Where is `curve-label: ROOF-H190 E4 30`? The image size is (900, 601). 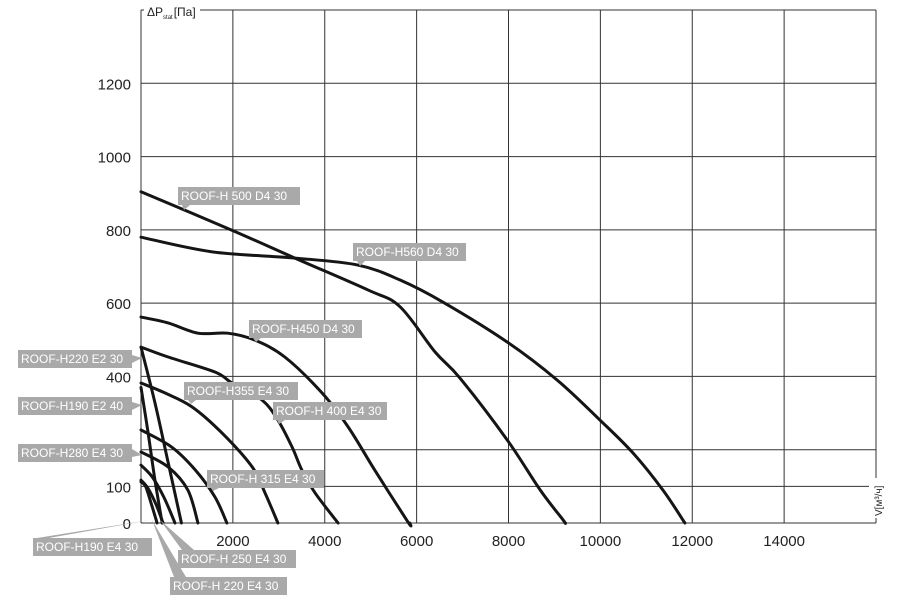
curve-label: ROOF-H190 E4 30 is located at coordinates (92, 538).